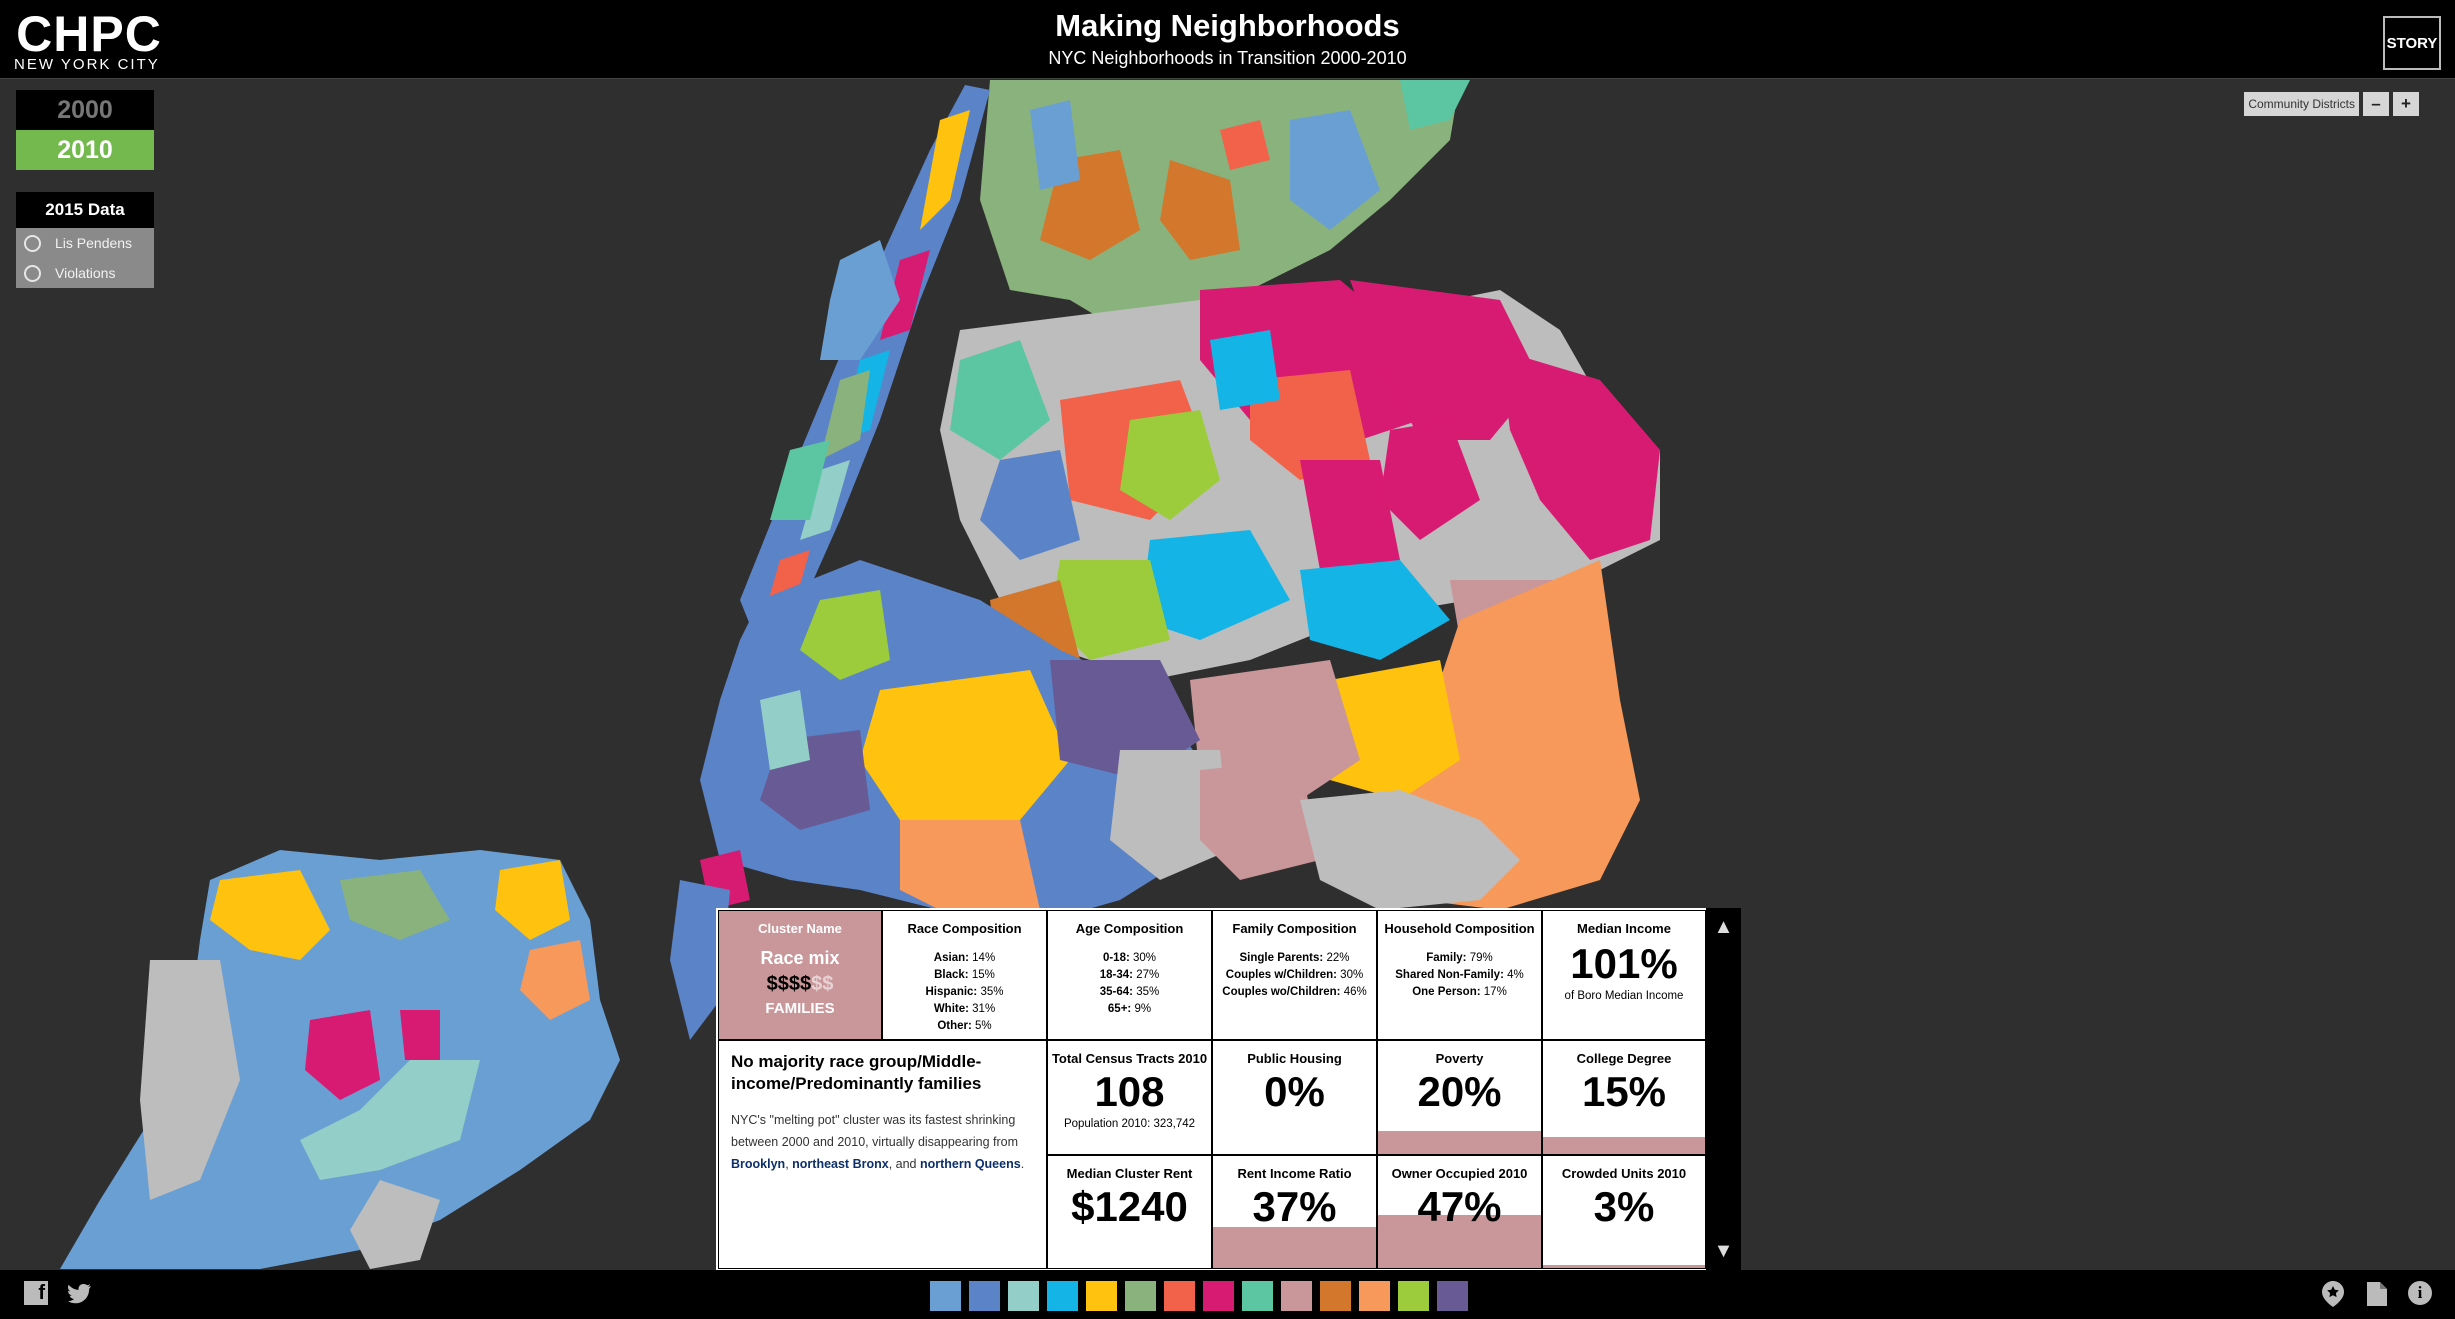 The height and width of the screenshot is (1319, 2455). Describe the element at coordinates (758, 1164) in the screenshot. I see `link-brooklyn: Brooklyn` at that location.